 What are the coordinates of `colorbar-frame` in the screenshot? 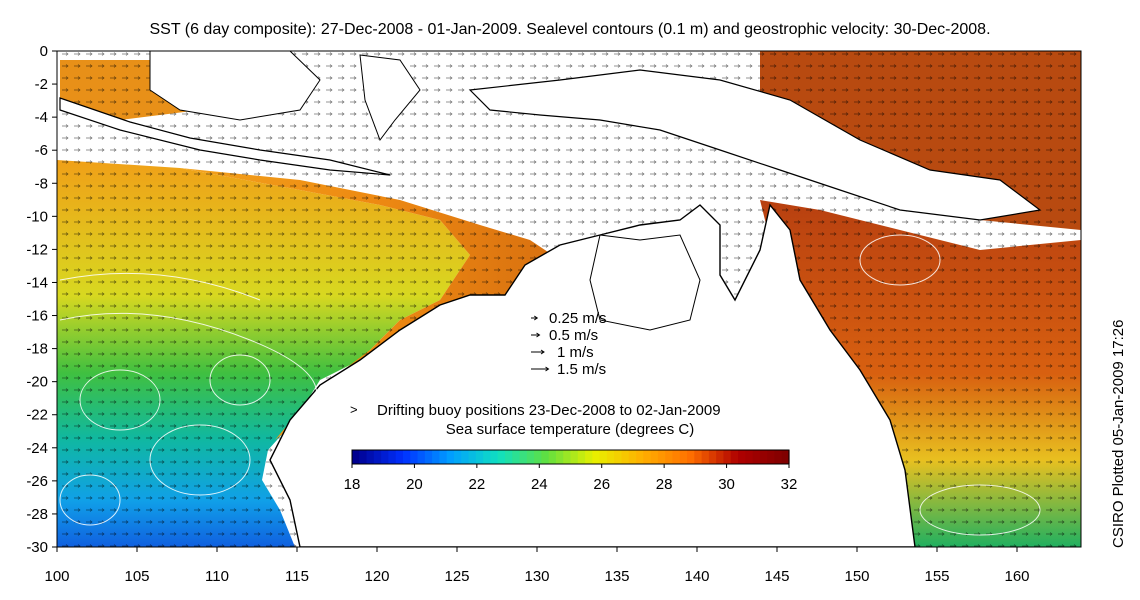 It's located at (570, 457).